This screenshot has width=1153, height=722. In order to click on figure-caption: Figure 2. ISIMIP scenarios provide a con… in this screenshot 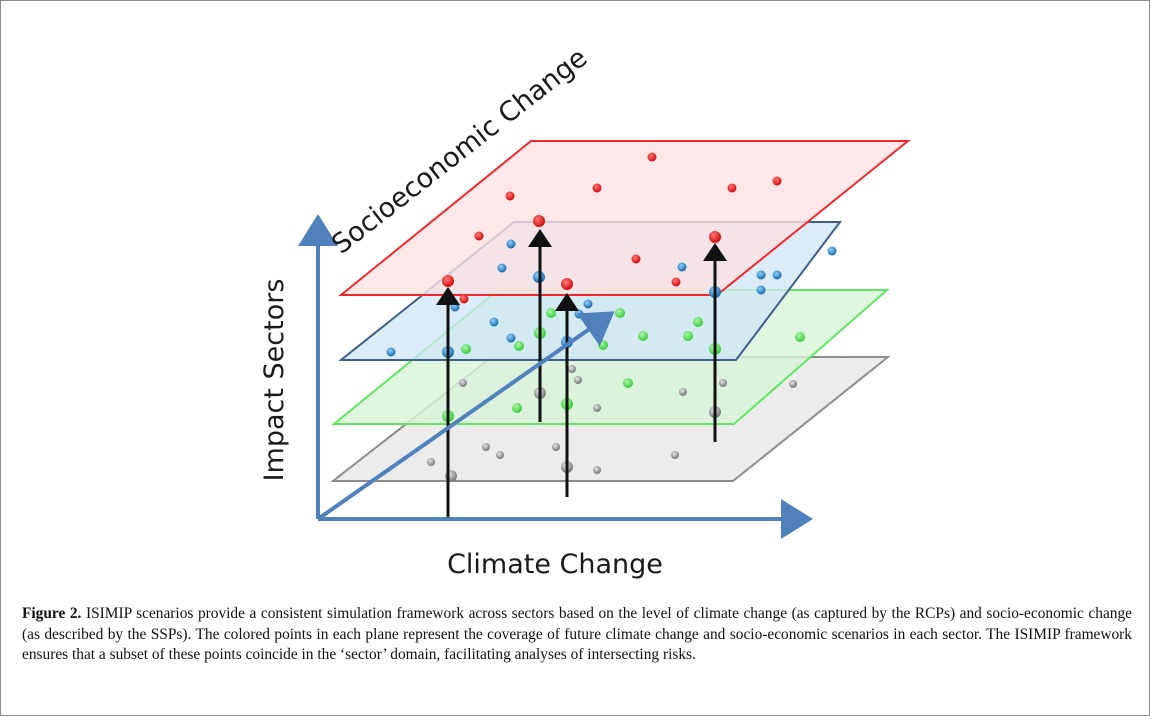, I will do `click(577, 635)`.